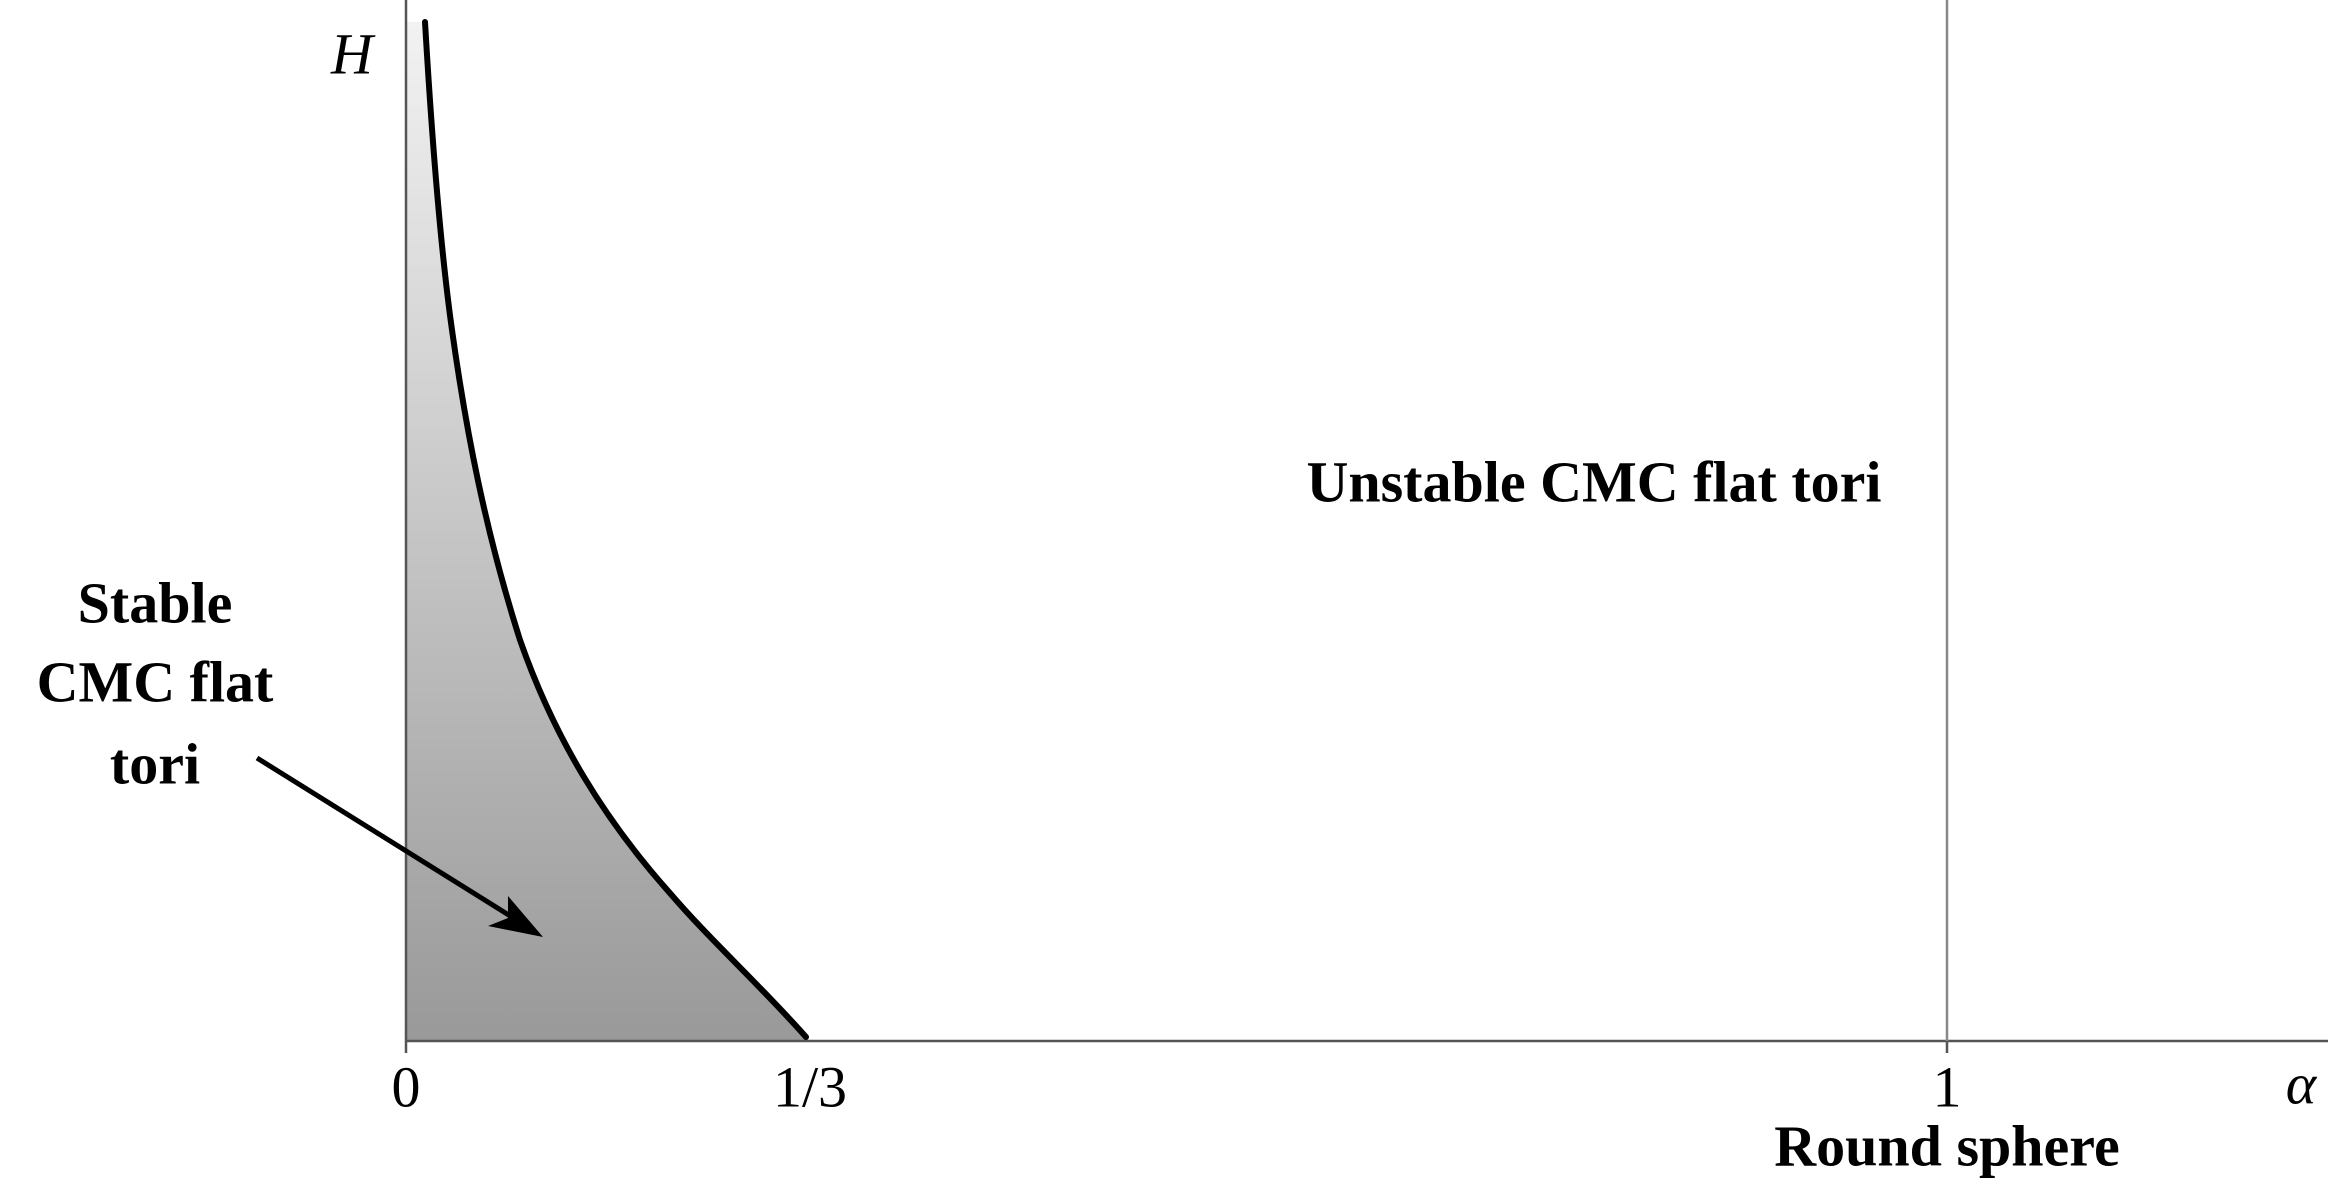  Describe the element at coordinates (353, 53) in the screenshot. I see `y-axis-label: H` at that location.